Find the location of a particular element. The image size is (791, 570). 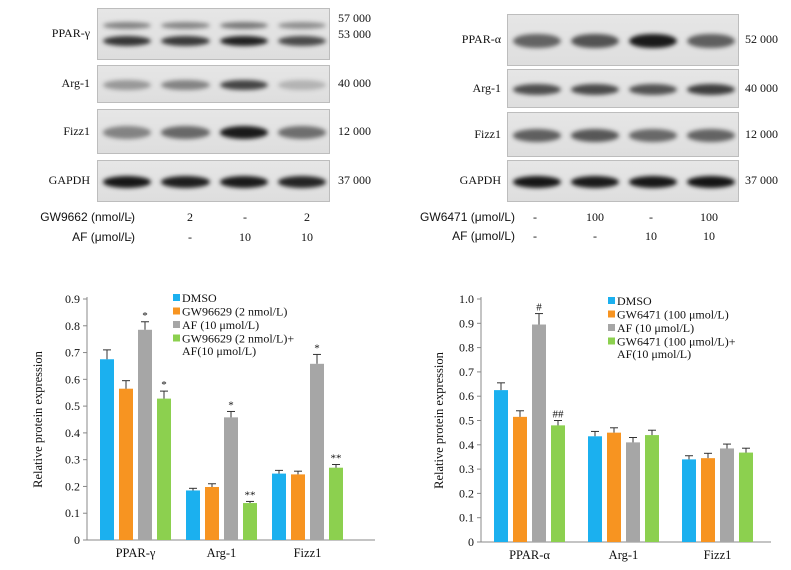

y-tick-label: 0.8 is located at coordinates (72, 326).